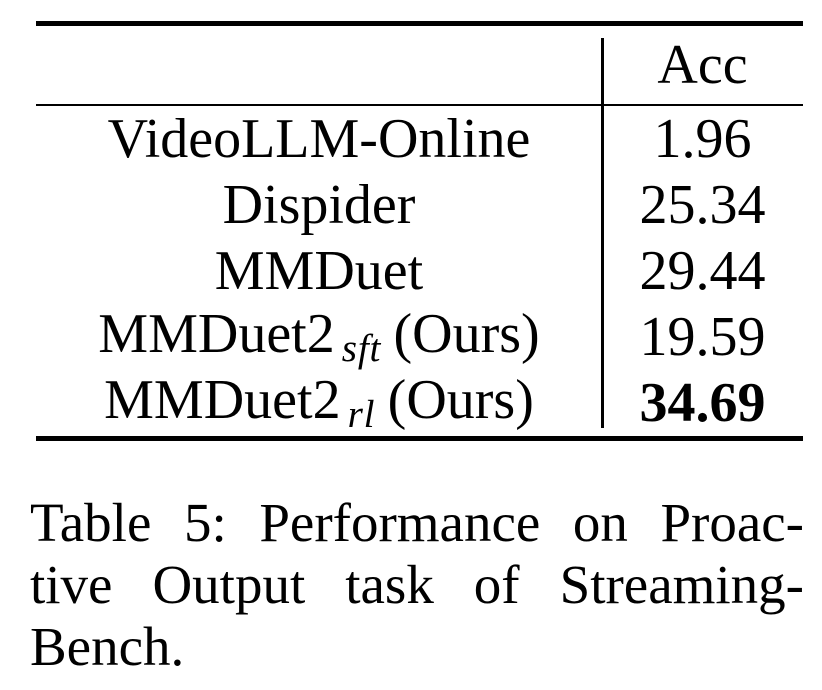 This screenshot has height=690, width=822. I want to click on model-name: MMDuet2 sft (Ours), so click(319, 337).